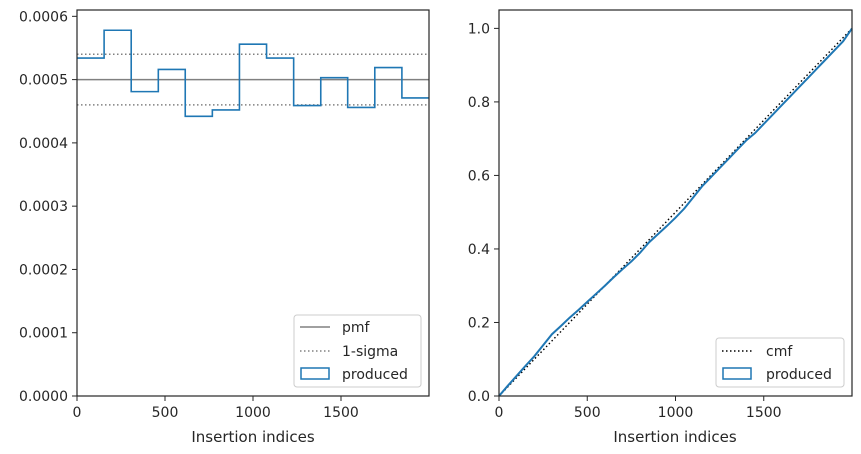 Image resolution: width=861 pixels, height=454 pixels. I want to click on histogram-legend-box, so click(357, 351).